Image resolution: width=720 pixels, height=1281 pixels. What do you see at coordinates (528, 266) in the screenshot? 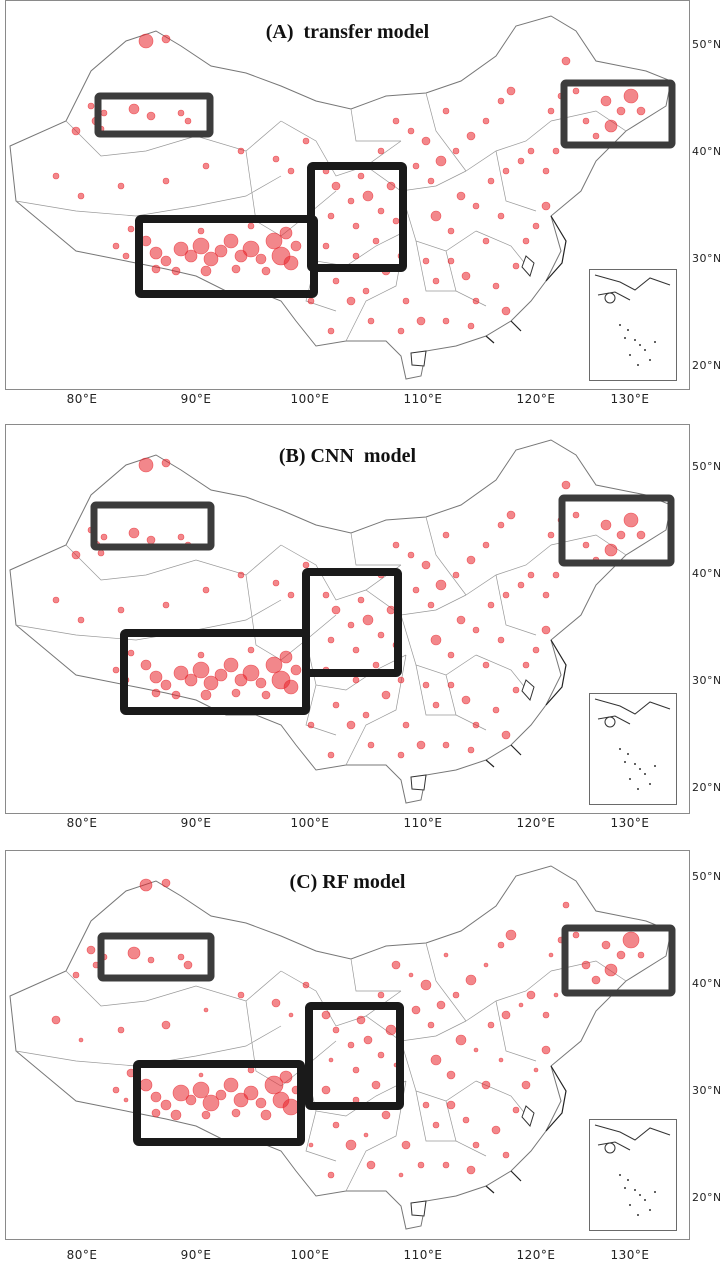
I see `taiwan-island` at bounding box center [528, 266].